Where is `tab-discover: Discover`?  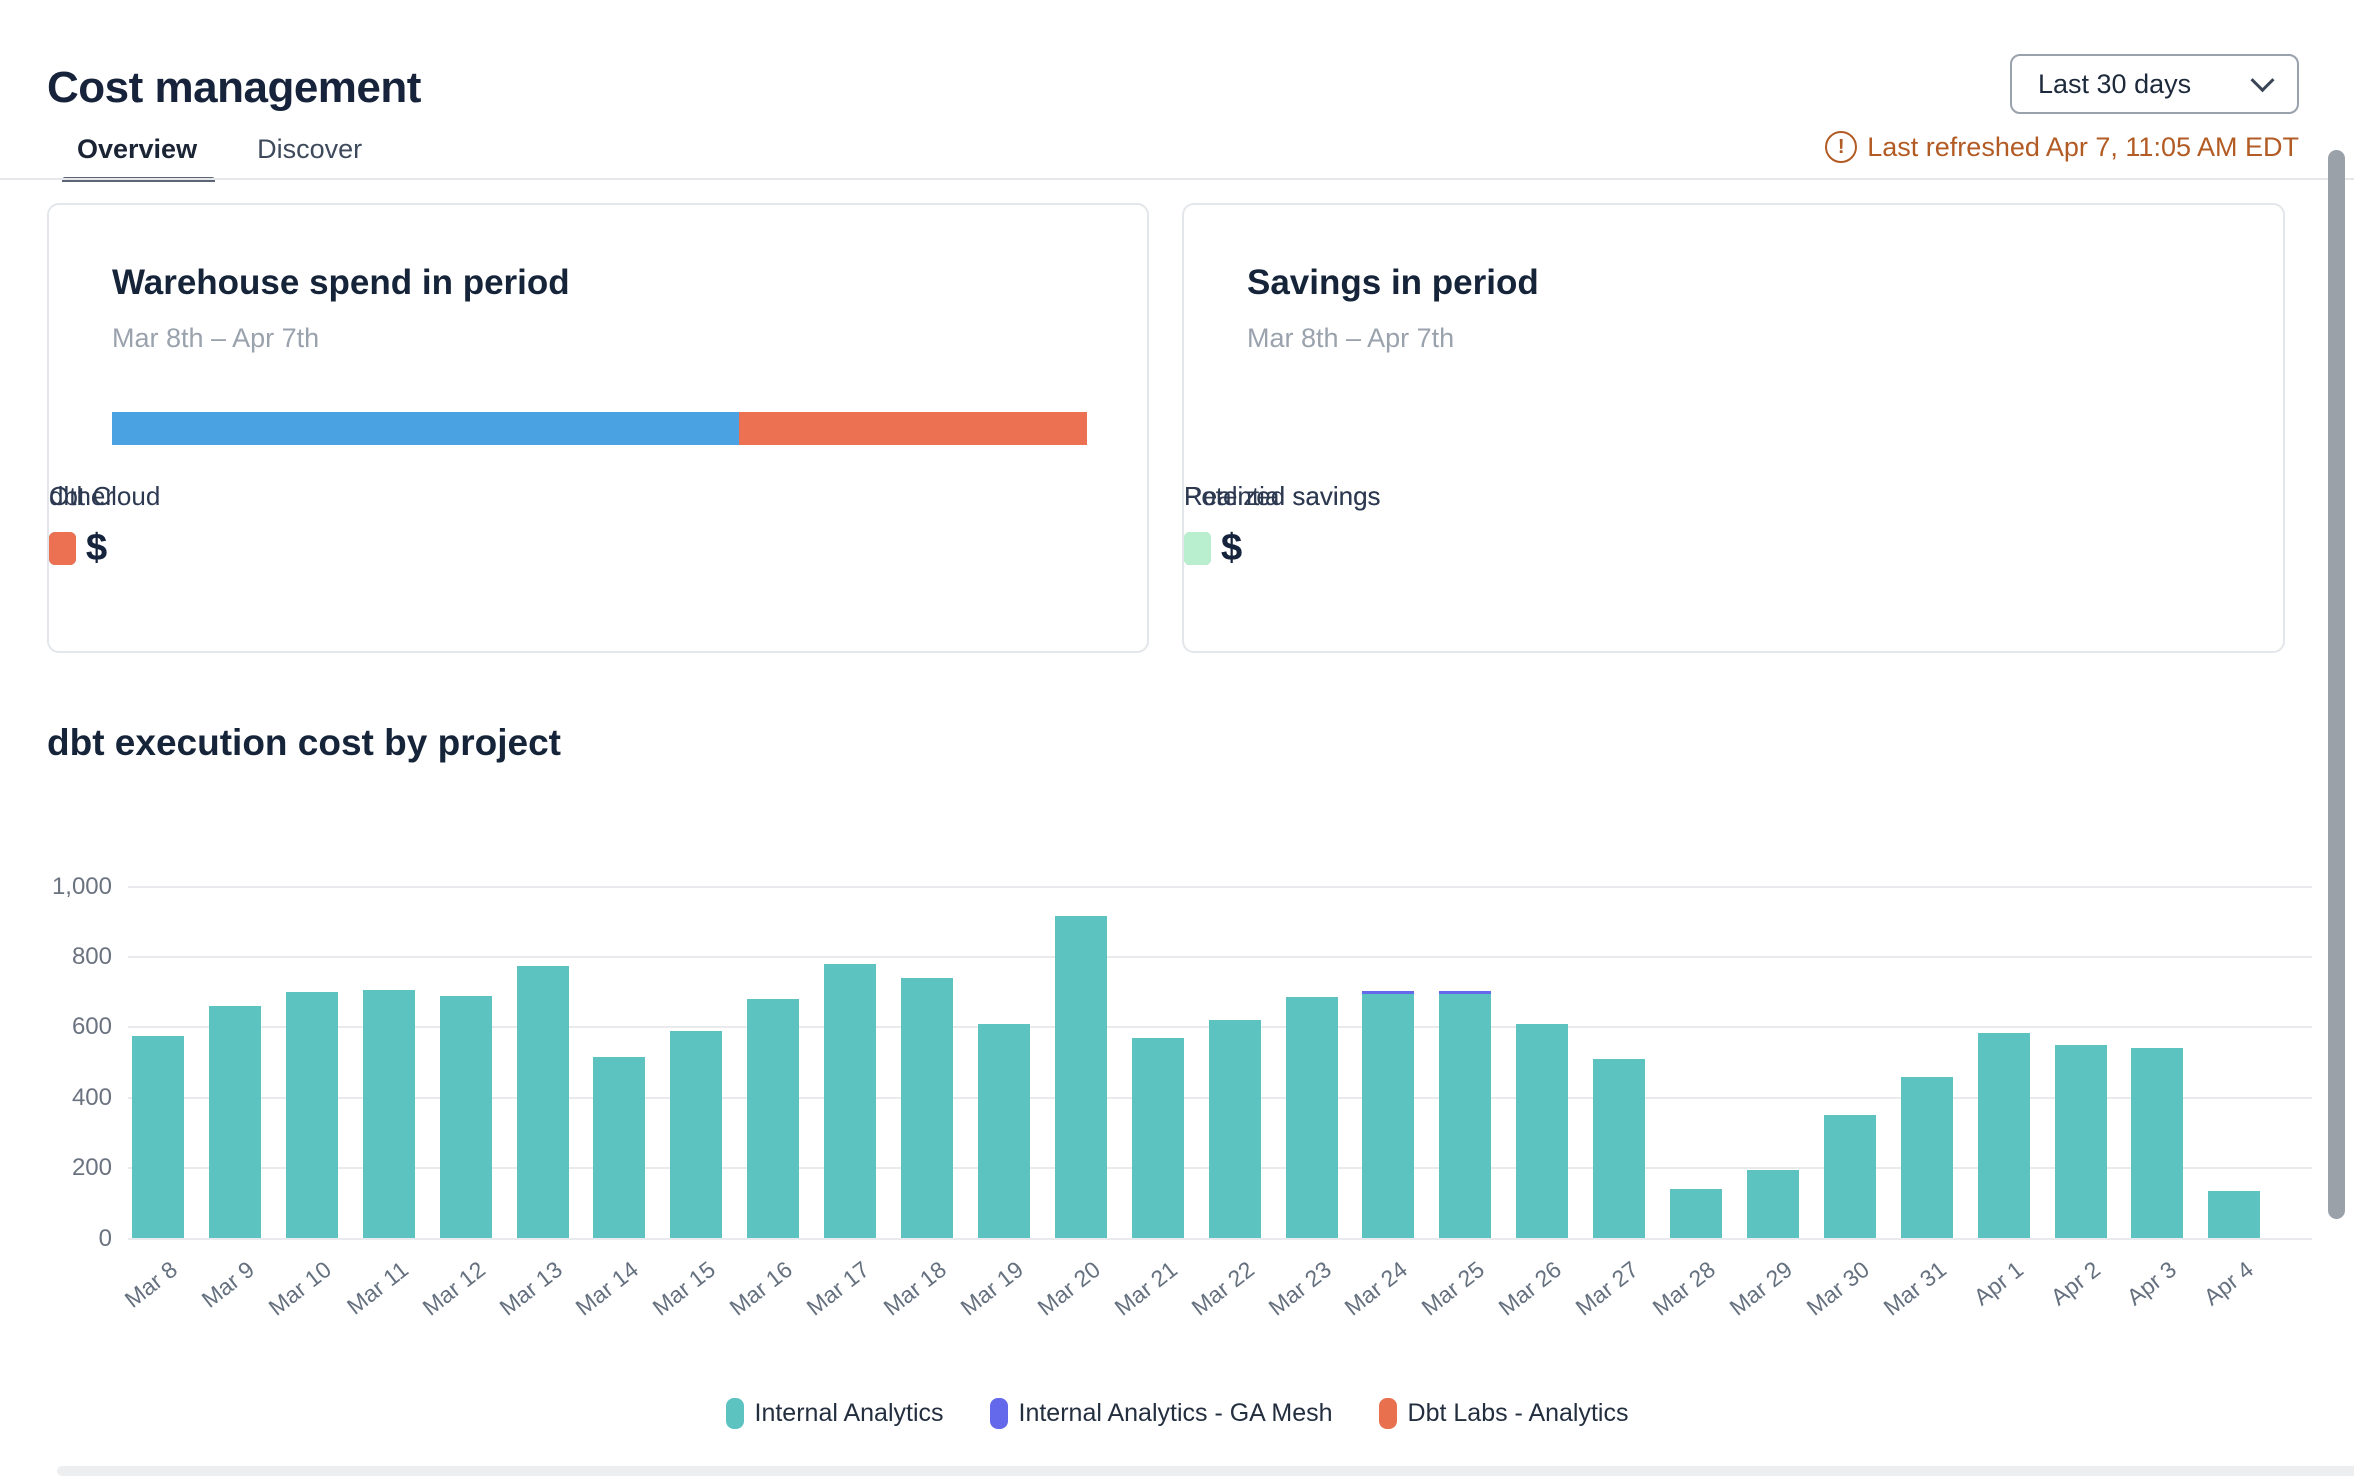 tab-discover: Discover is located at coordinates (310, 149).